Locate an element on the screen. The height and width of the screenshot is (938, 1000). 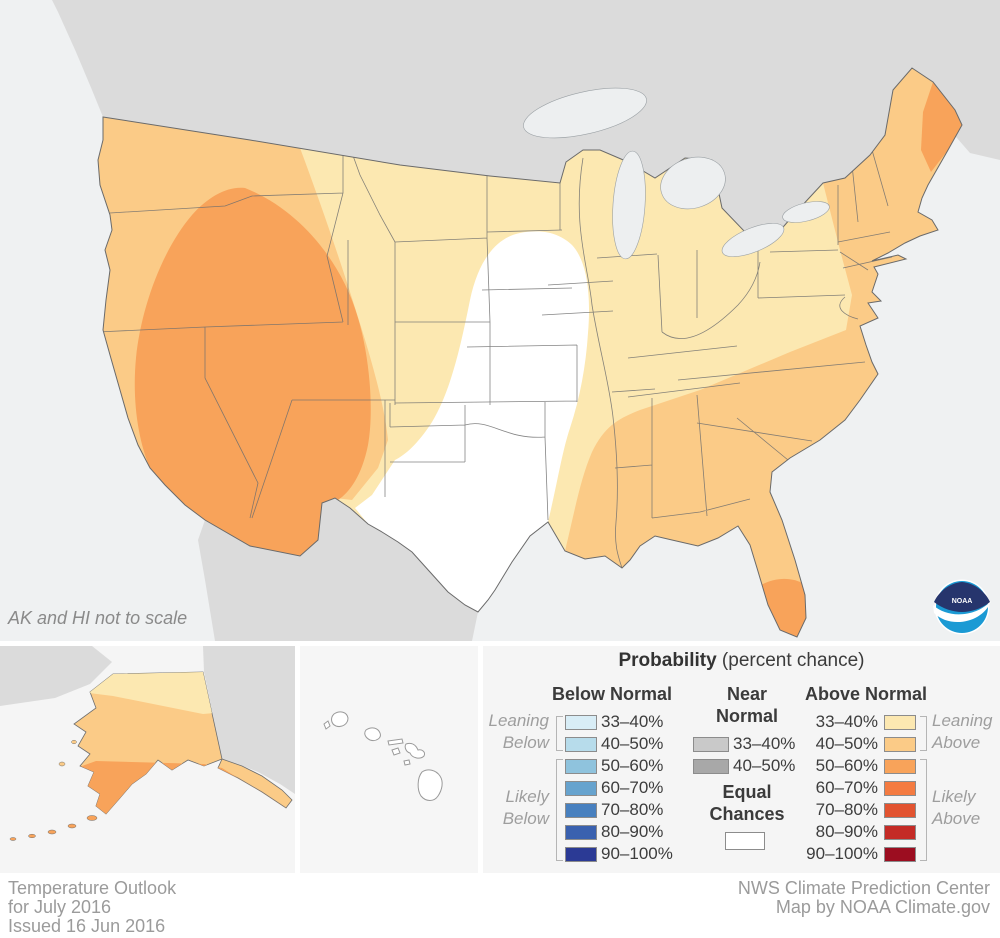
leaning-below-label: Leaning Below is located at coordinates (516, 732).